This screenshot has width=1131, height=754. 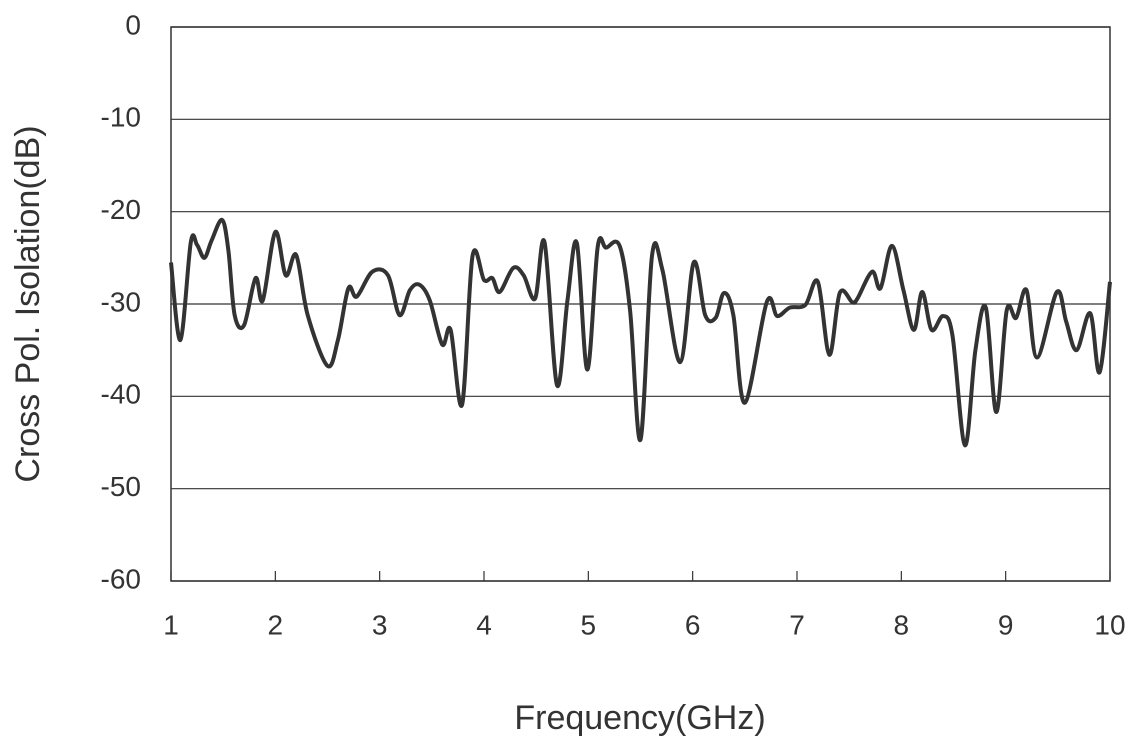 I want to click on x-tick-label: 3, so click(x=380, y=624).